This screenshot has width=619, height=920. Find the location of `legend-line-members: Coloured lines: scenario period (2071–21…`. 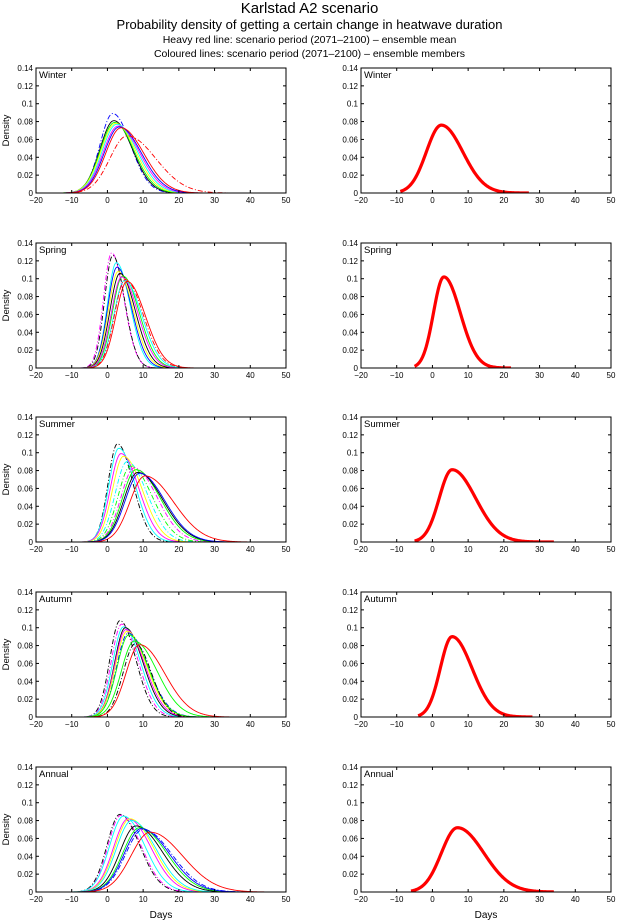

legend-line-members: Coloured lines: scenario period (2071–21… is located at coordinates (309, 54).